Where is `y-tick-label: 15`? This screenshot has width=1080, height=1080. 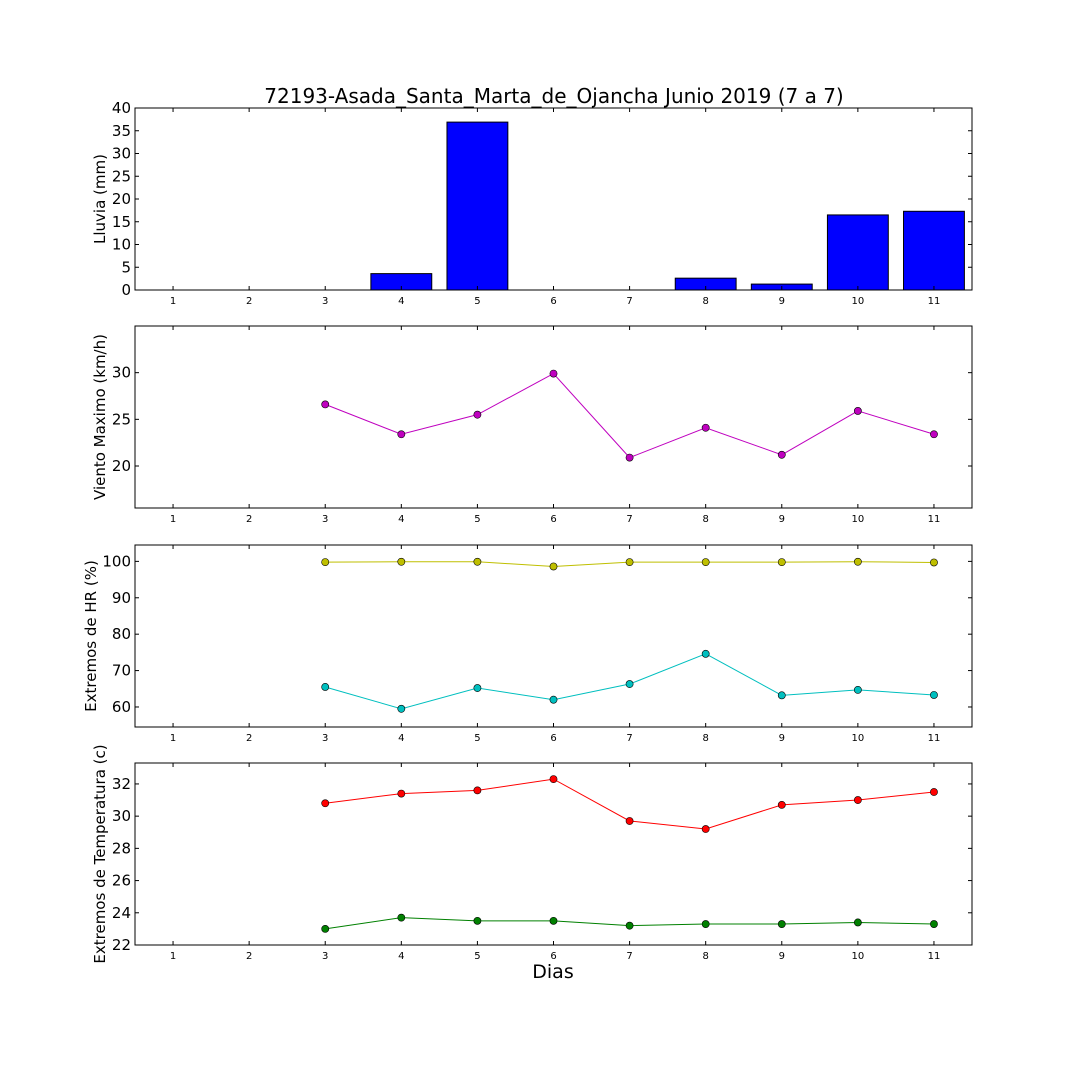
y-tick-label: 15 is located at coordinates (121, 222).